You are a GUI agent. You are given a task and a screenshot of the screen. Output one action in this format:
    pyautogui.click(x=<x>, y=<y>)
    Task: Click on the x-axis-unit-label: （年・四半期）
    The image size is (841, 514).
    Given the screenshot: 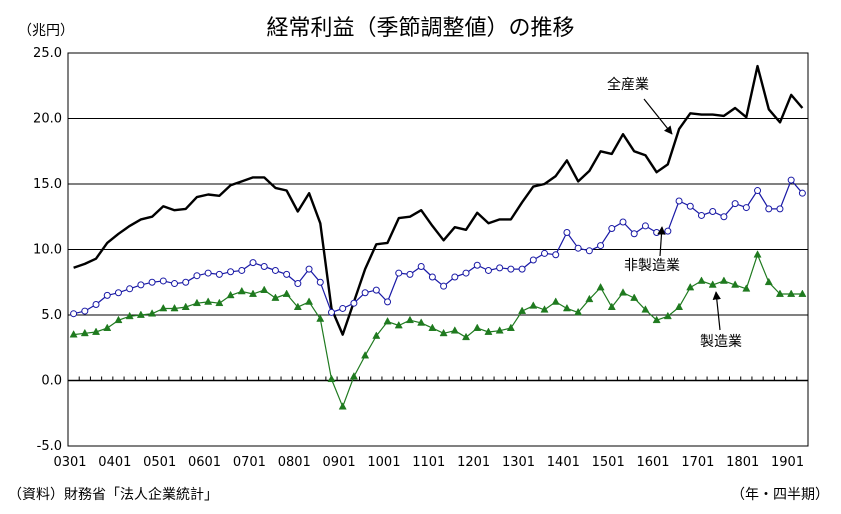 What is the action you would take?
    pyautogui.click(x=780, y=495)
    